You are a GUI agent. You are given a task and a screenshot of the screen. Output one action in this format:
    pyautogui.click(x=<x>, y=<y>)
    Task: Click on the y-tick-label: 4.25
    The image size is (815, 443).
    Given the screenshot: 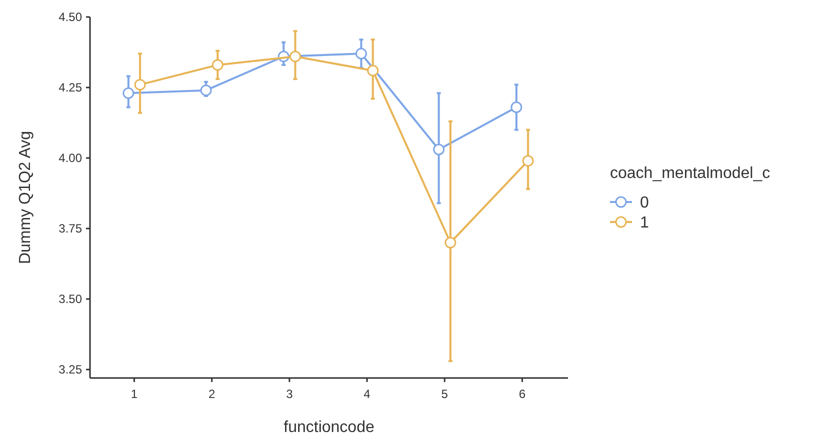 What is the action you would take?
    pyautogui.click(x=70, y=87)
    